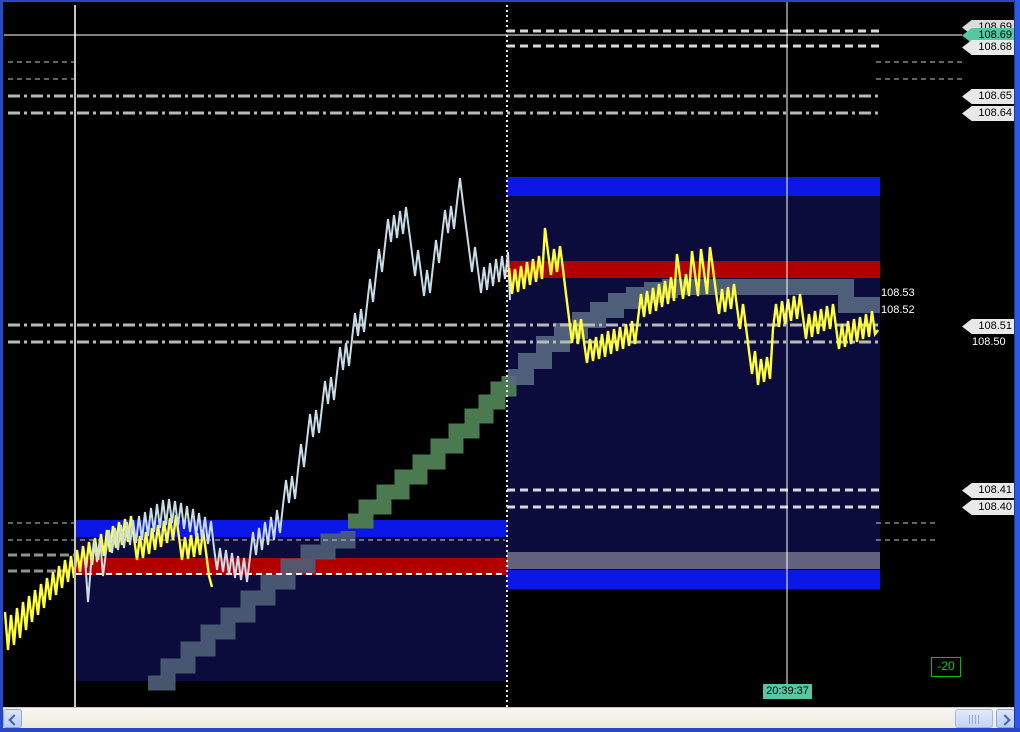 This screenshot has height=732, width=1020. What do you see at coordinates (693, 579) in the screenshot?
I see `right-blue-band-bottom` at bounding box center [693, 579].